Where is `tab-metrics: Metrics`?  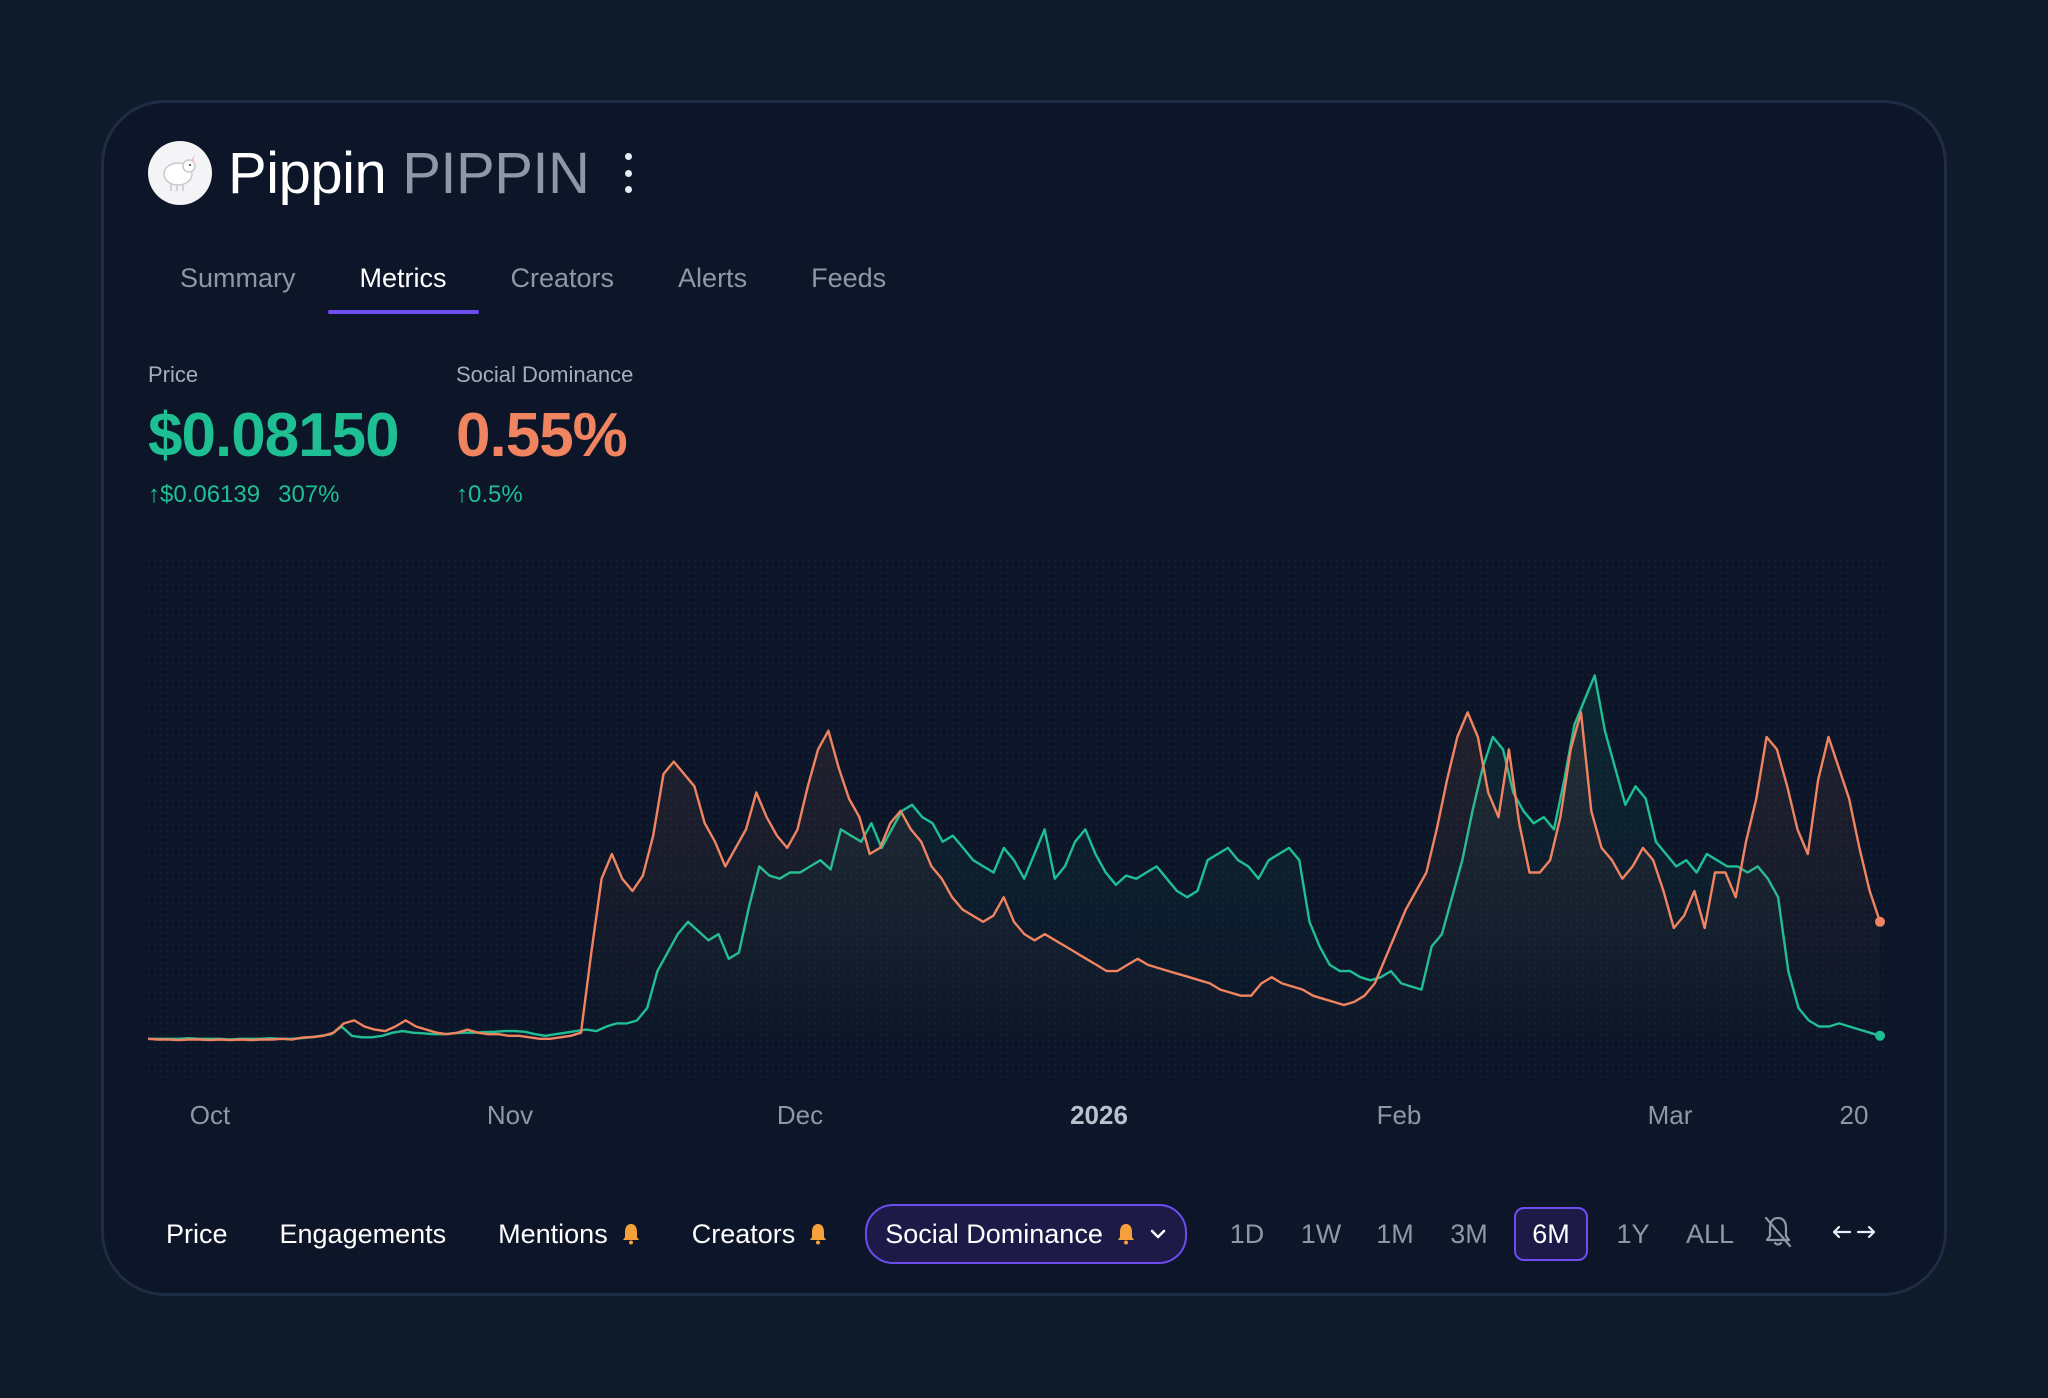 tab-metrics: Metrics is located at coordinates (403, 286).